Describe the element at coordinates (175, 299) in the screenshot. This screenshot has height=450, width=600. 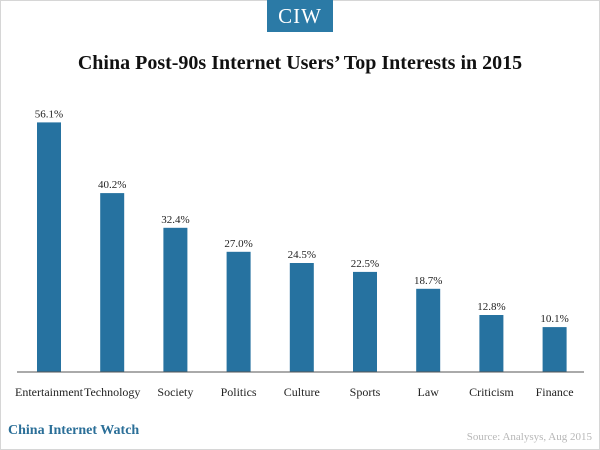
I see `bar-society` at that location.